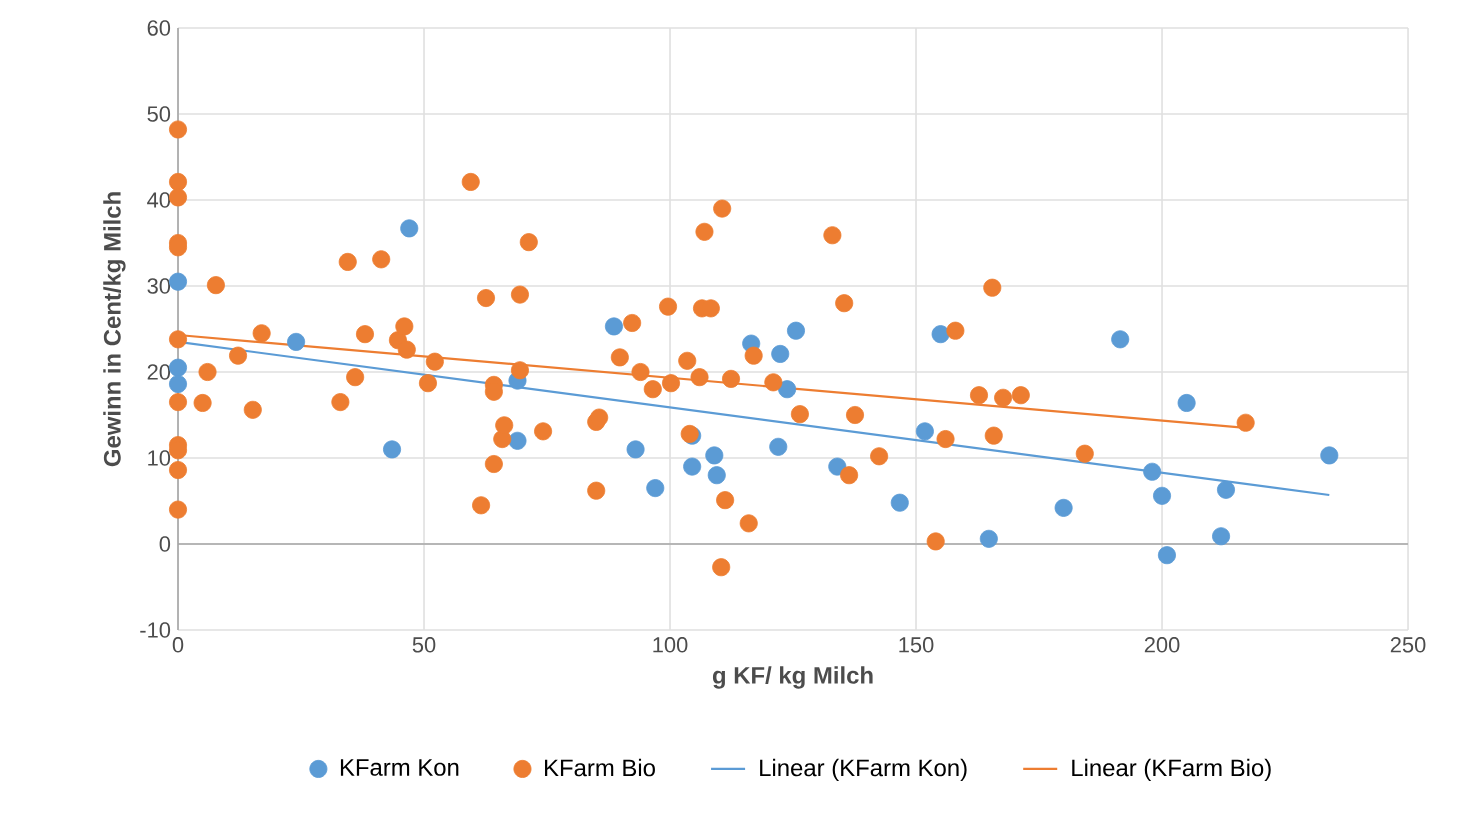 This screenshot has width=1481, height=839. I want to click on y-tick-label: 0, so click(165, 544).